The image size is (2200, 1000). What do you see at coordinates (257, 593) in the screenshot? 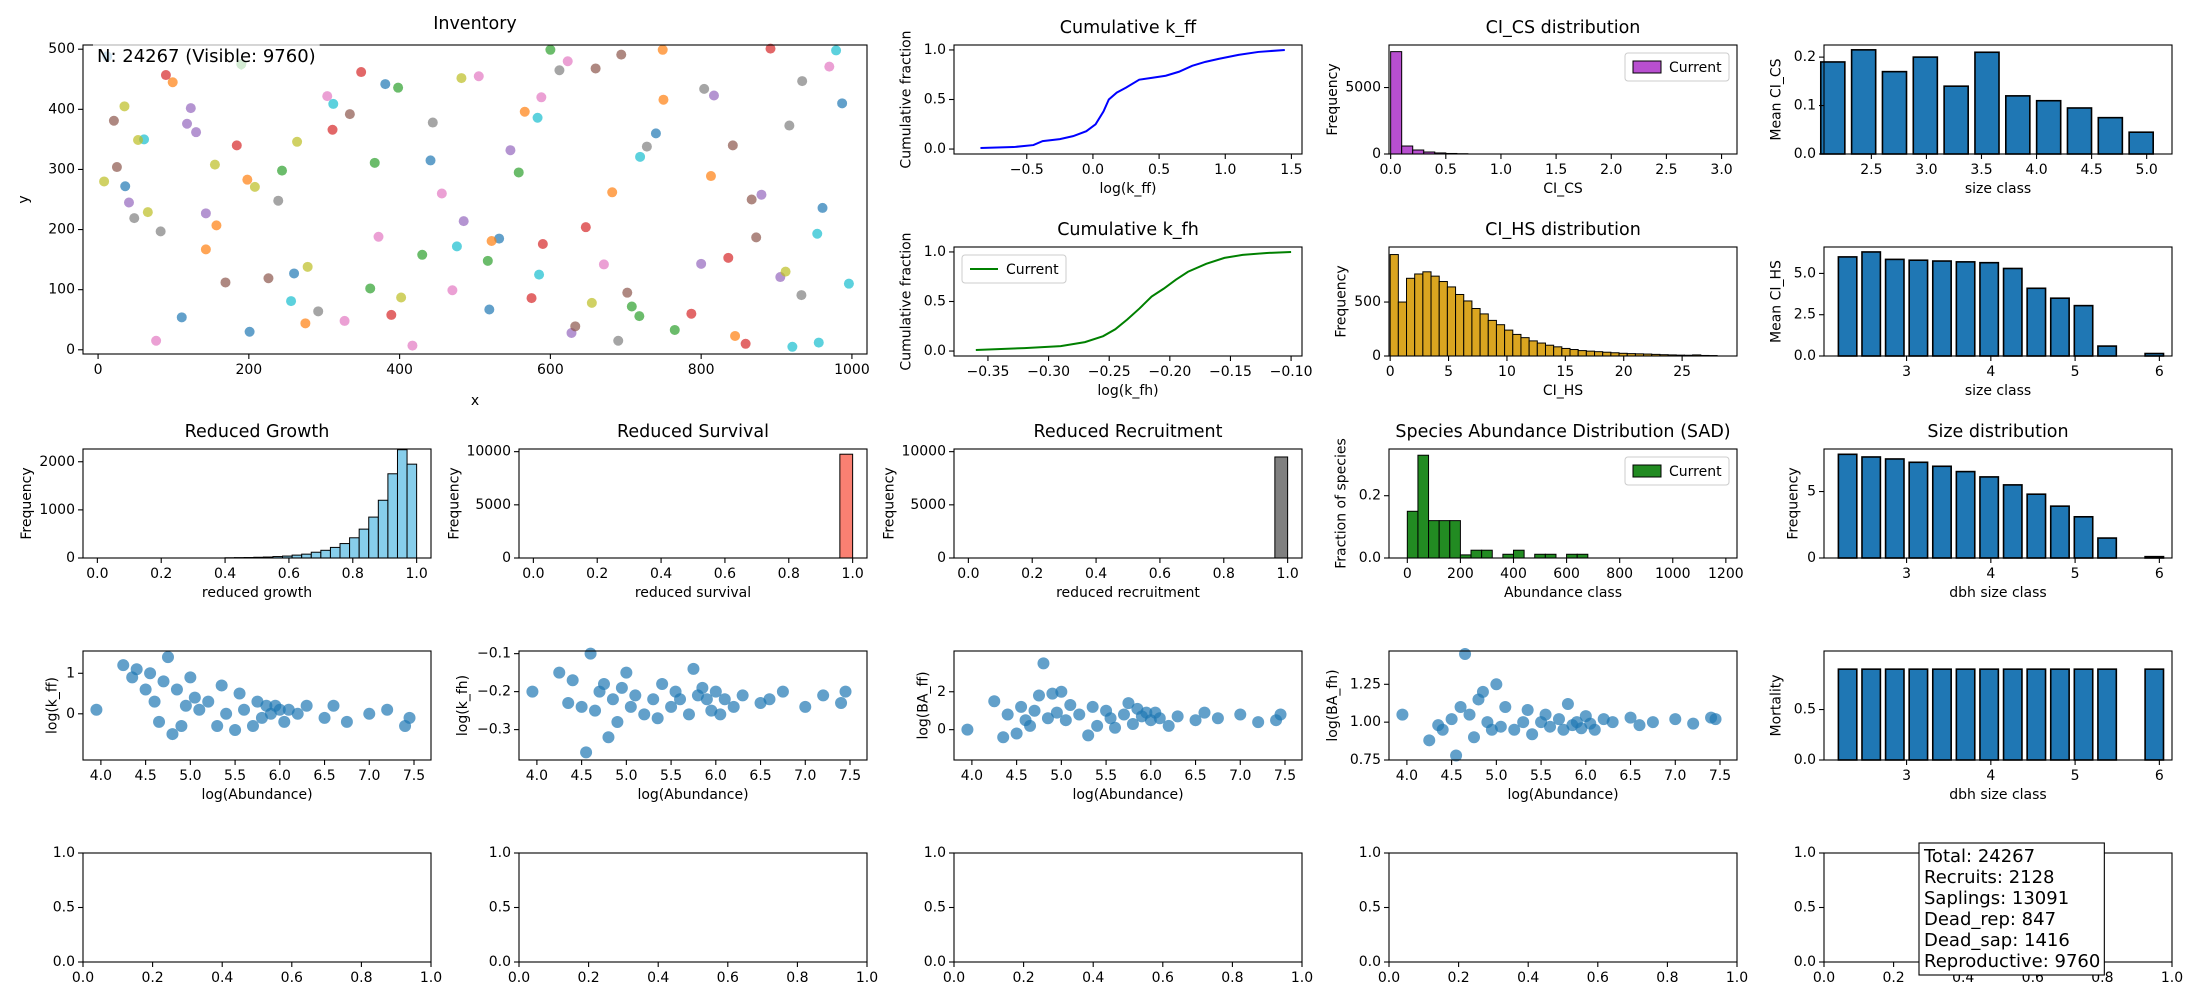
I see `x-axis-label: reduced growth` at bounding box center [257, 593].